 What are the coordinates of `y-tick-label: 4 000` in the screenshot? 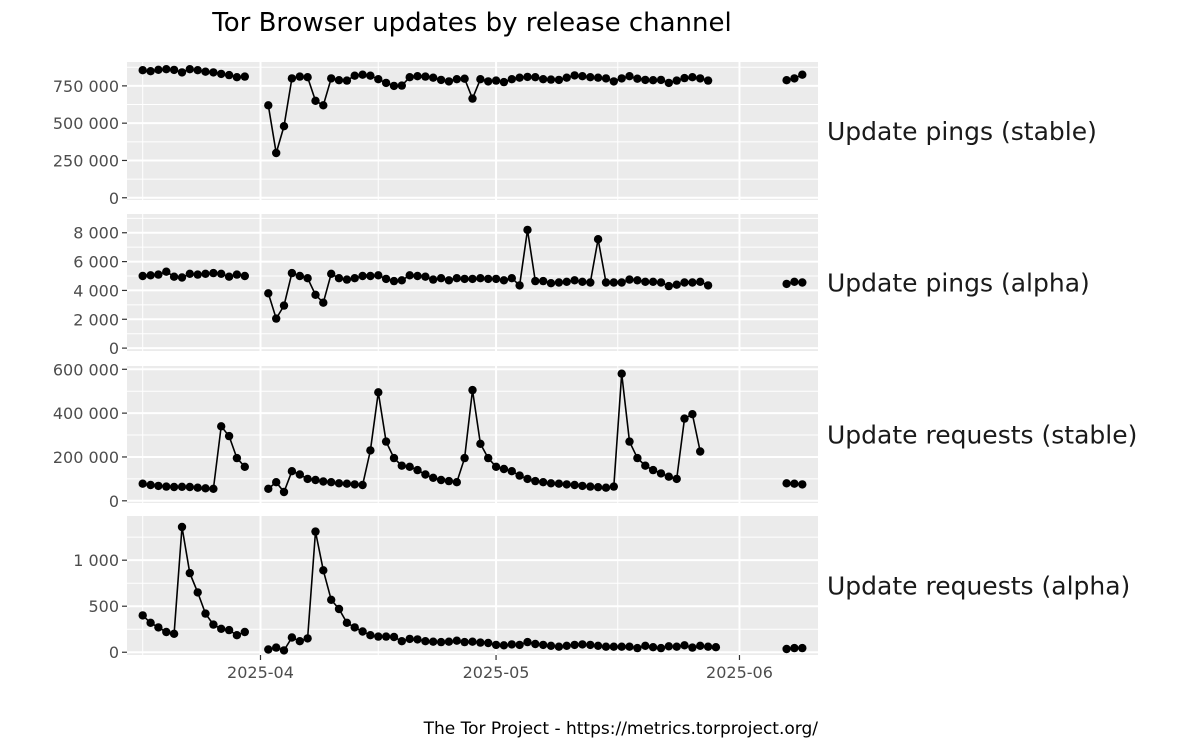 It's located at (96, 290).